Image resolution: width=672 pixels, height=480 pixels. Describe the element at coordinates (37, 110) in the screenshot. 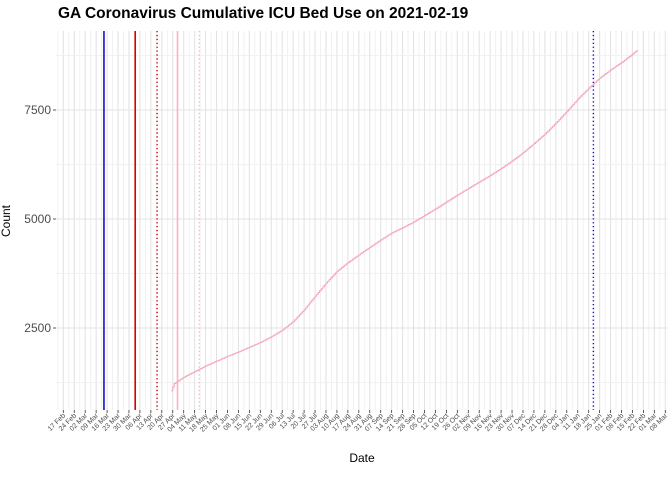

I see `y-tick-label: 7500` at that location.